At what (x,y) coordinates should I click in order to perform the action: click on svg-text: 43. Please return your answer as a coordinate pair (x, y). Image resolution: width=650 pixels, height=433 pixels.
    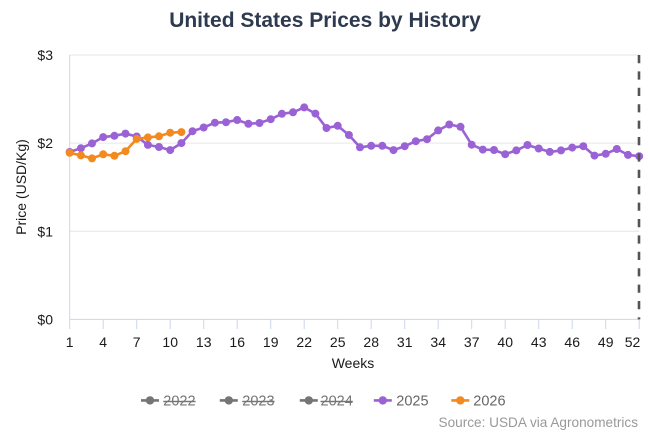
    Looking at the image, I should click on (539, 342).